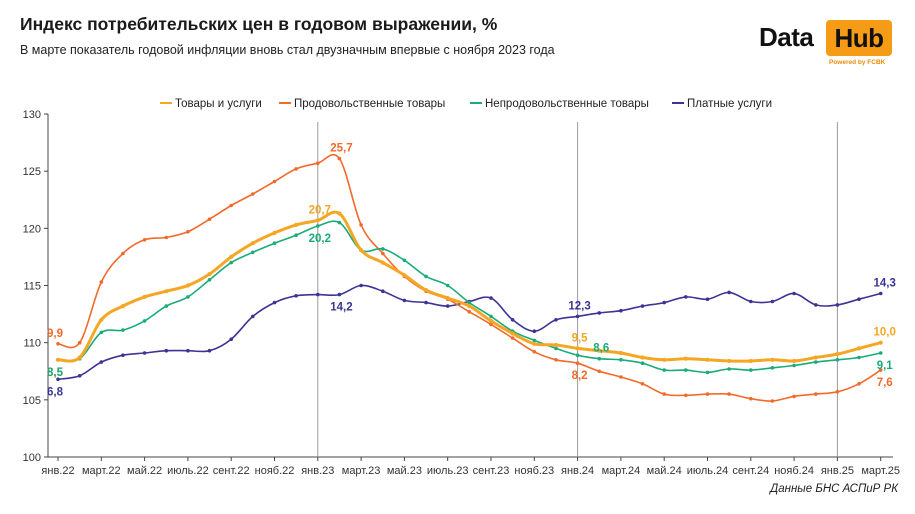 This screenshot has width=915, height=514. Describe the element at coordinates (32, 287) in the screenshot. I see `y-tick-label: 115` at that location.